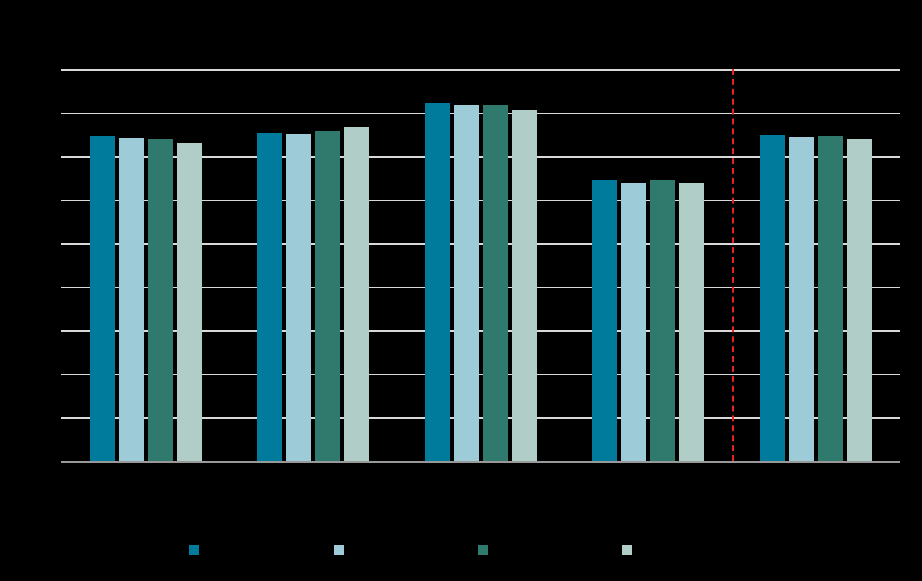 The height and width of the screenshot is (581, 922). What do you see at coordinates (461, 551) in the screenshot?
I see `legend` at bounding box center [461, 551].